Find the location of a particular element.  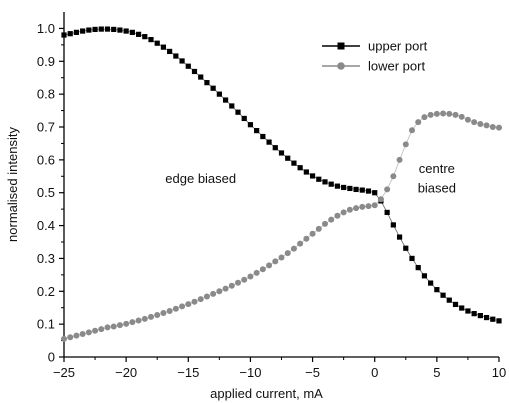

y-tick-label: 0.9 is located at coordinates (46, 61).